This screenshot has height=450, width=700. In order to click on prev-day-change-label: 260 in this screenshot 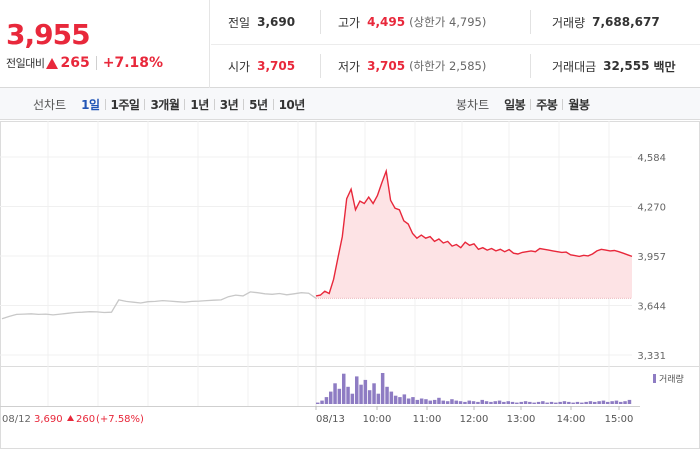, I will do `click(85, 419)`.